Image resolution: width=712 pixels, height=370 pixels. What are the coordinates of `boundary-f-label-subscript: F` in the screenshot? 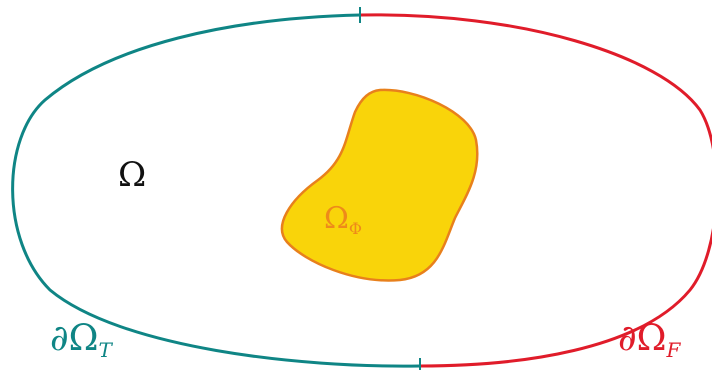 It's located at (673, 350).